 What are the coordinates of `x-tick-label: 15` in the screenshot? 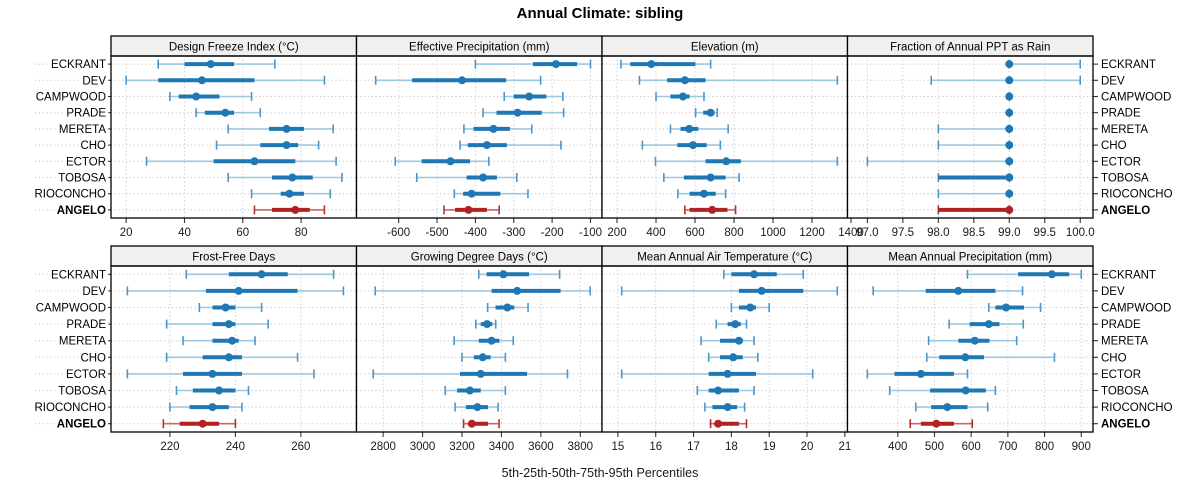 It's located at (617, 447).